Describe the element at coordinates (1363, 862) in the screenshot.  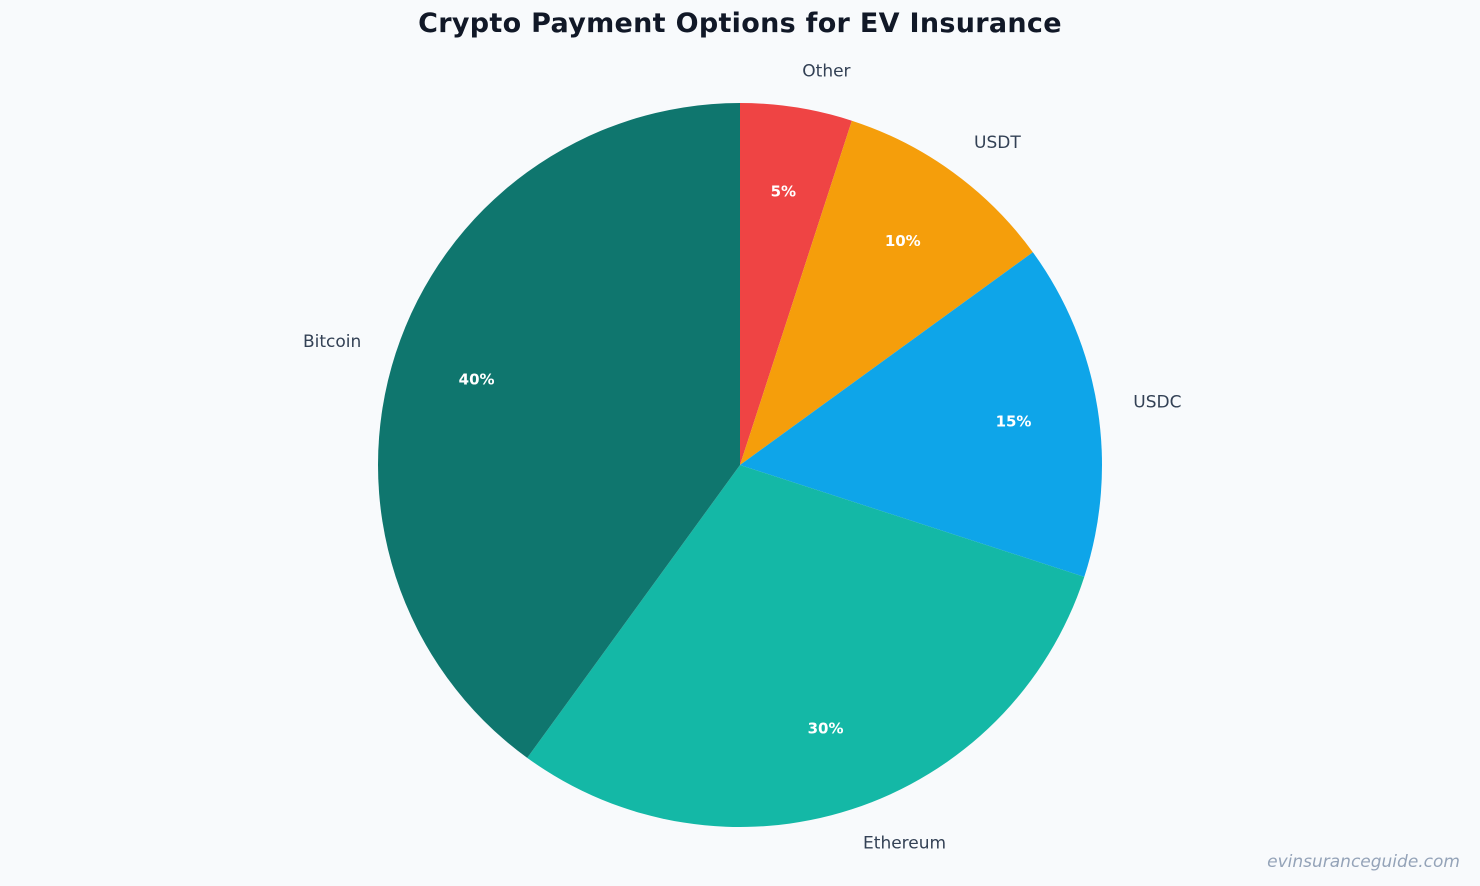
I see `watermark: evinsuranceguide.com` at that location.